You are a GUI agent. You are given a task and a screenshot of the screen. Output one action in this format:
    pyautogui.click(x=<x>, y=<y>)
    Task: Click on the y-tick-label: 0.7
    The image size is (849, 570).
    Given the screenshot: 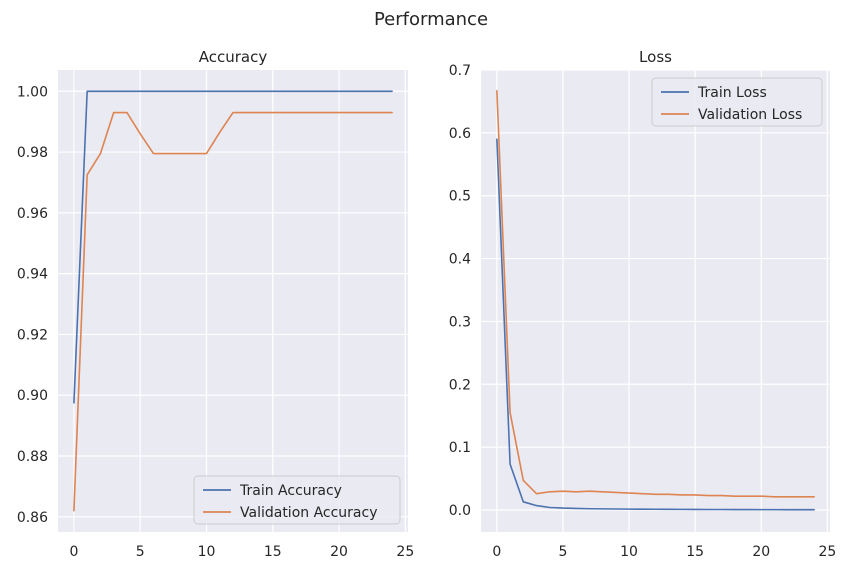 What is the action you would take?
    pyautogui.click(x=460, y=71)
    